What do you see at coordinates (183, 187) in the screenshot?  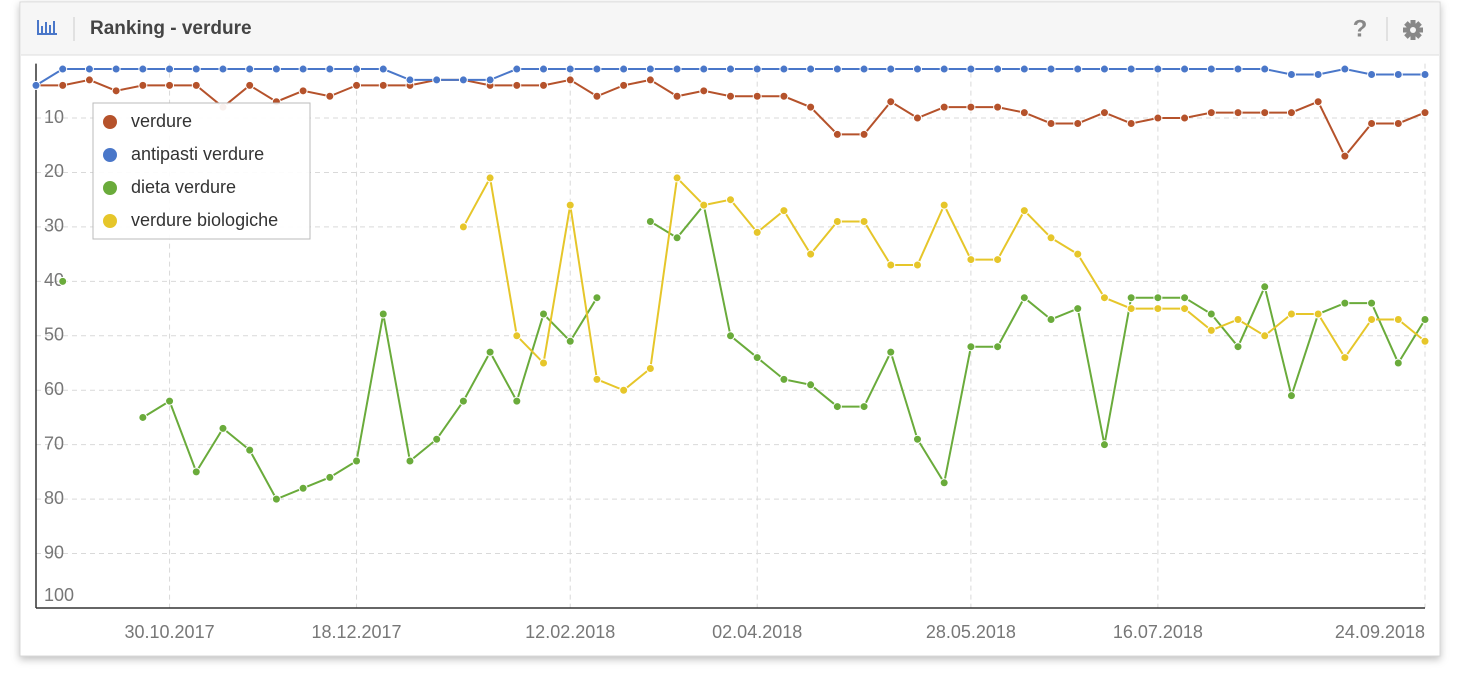 I see `legend-label: dieta verdure` at bounding box center [183, 187].